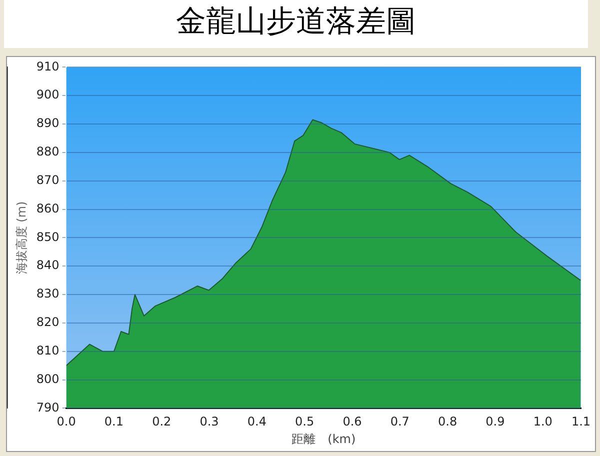 The height and width of the screenshot is (456, 600). Describe the element at coordinates (48, 66) in the screenshot. I see `y-tick-label: 910` at that location.